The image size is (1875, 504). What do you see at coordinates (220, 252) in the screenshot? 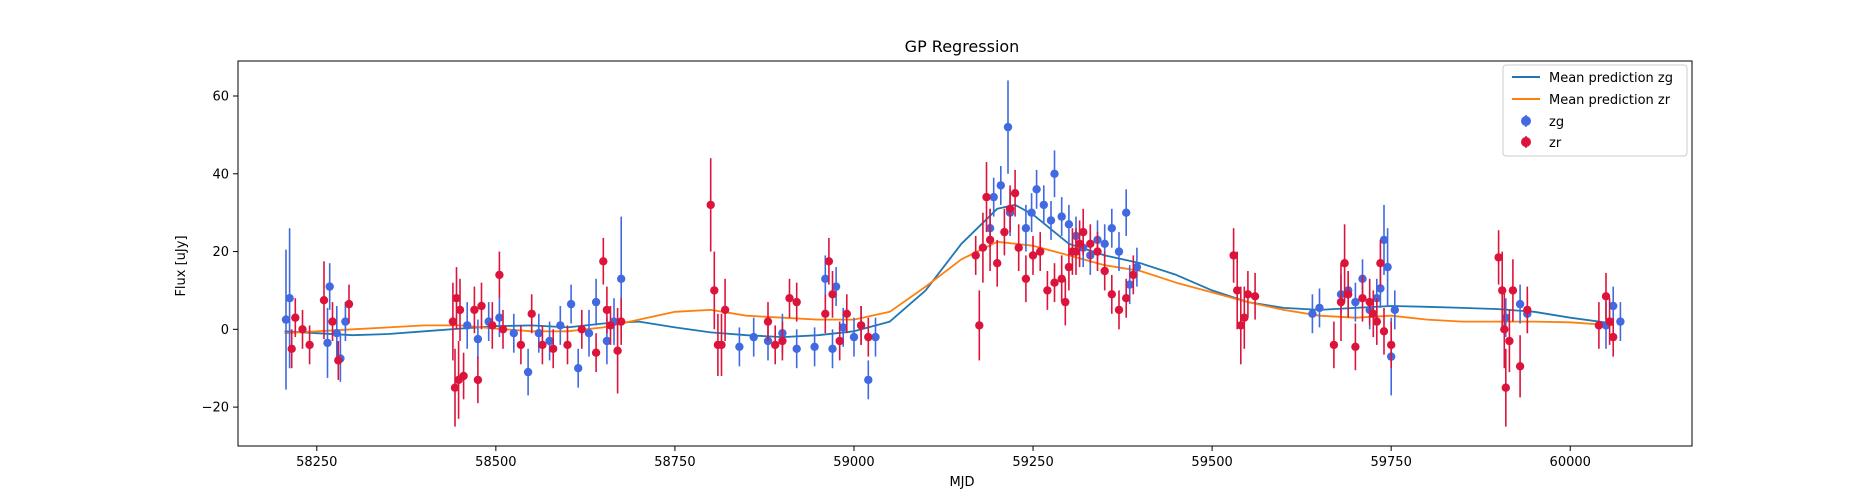
I see `y-tick-label: 20` at bounding box center [220, 252].